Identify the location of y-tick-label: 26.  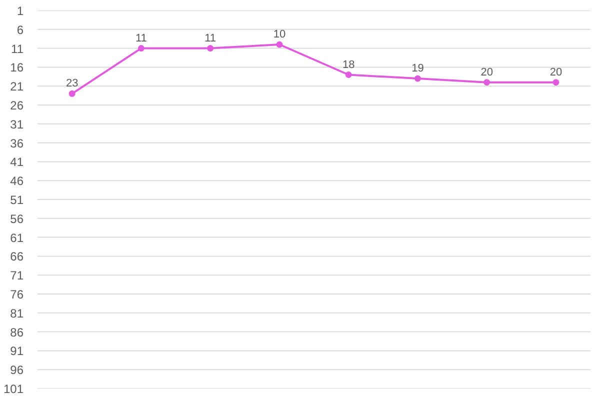
(17, 105).